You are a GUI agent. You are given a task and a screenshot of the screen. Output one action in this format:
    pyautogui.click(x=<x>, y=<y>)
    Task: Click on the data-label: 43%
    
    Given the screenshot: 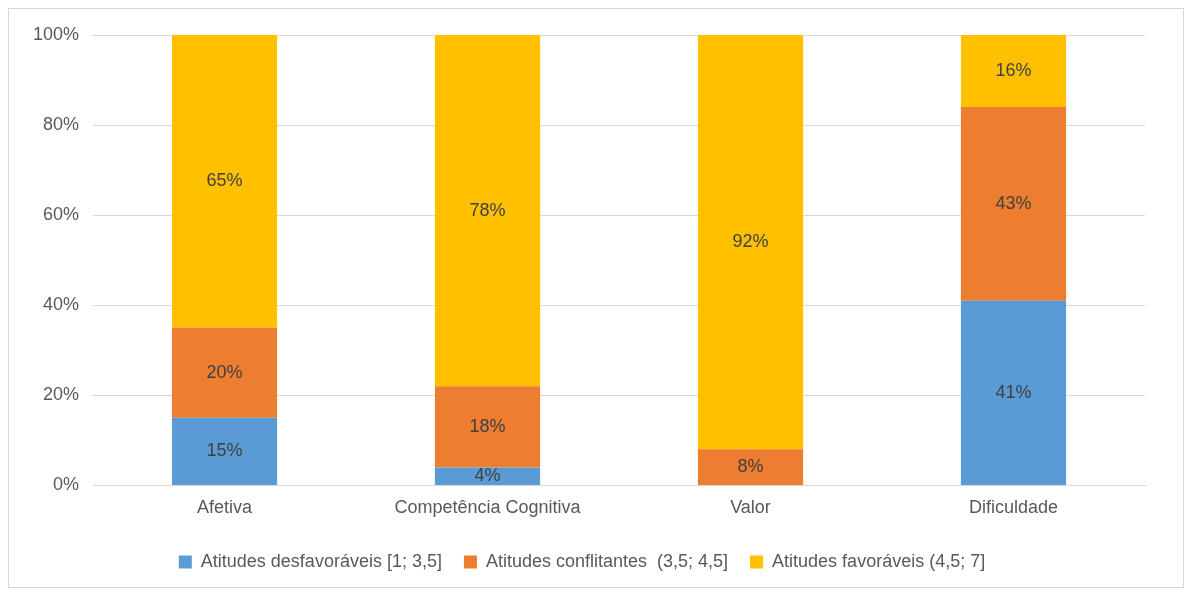 What is the action you would take?
    pyautogui.click(x=1013, y=202)
    